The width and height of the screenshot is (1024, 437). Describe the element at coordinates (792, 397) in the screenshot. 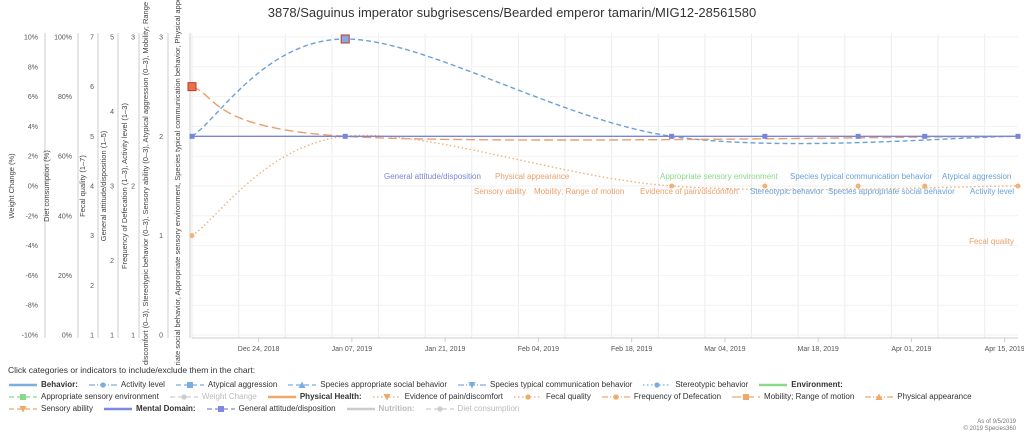

I see `legend-item: Mobility; Range of motion` at that location.